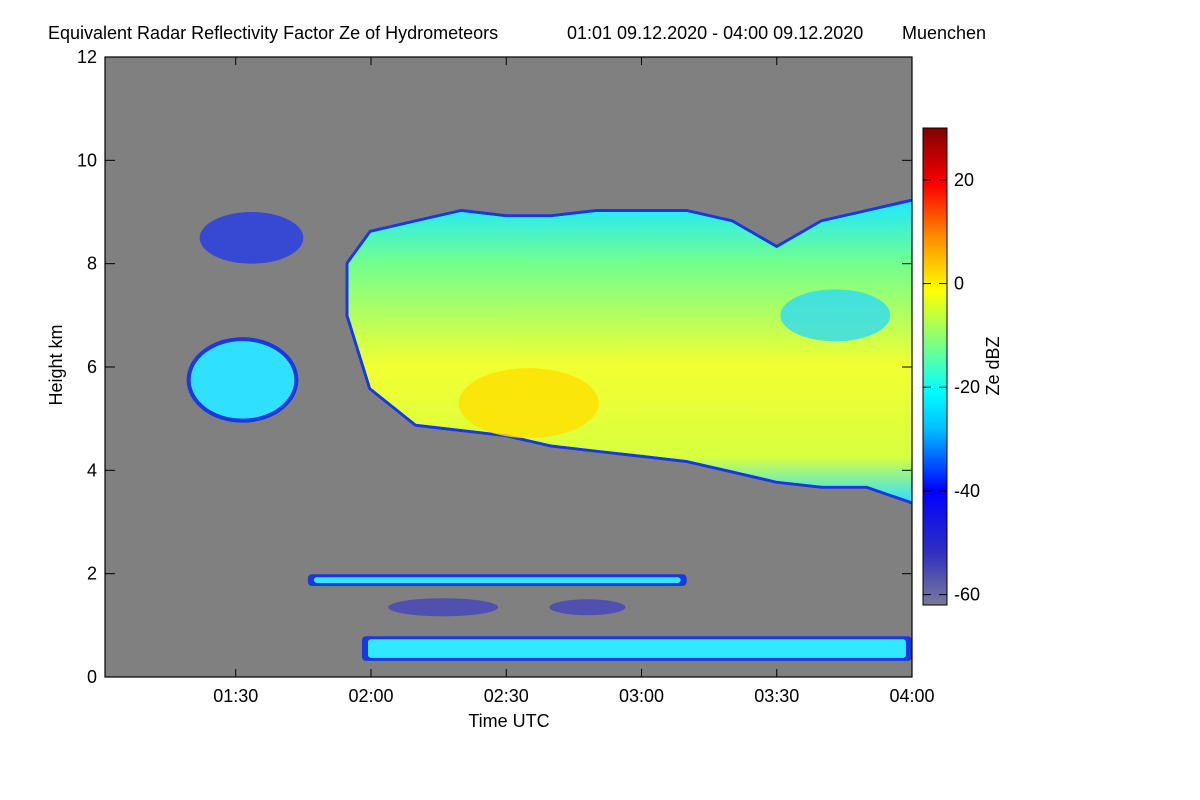 The width and height of the screenshot is (1200, 800). Describe the element at coordinates (959, 284) in the screenshot. I see `colorbar-tick-label: 0` at that location.